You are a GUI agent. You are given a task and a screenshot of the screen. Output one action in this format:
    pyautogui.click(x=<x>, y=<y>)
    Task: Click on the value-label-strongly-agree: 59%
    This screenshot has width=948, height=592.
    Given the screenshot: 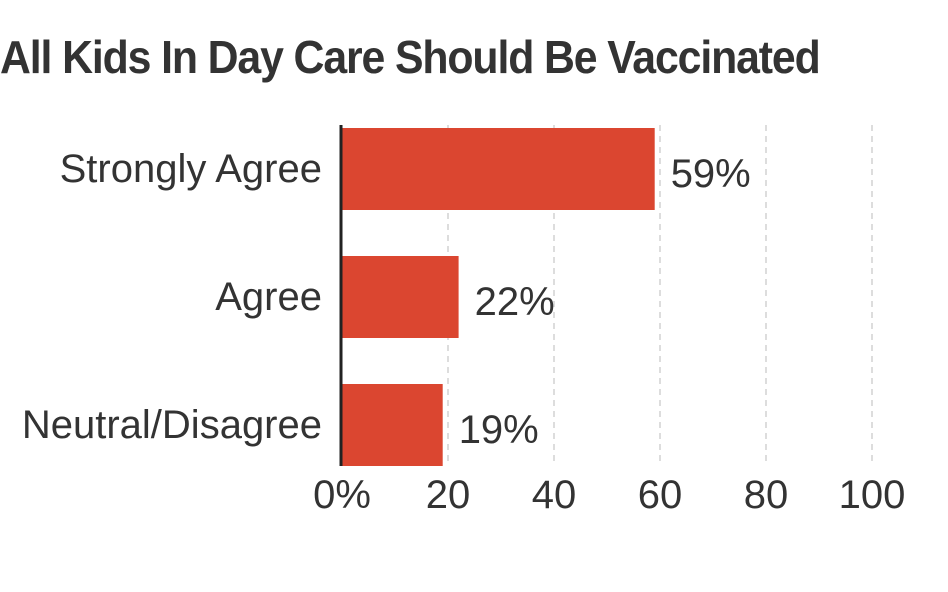 What is the action you would take?
    pyautogui.click(x=711, y=174)
    